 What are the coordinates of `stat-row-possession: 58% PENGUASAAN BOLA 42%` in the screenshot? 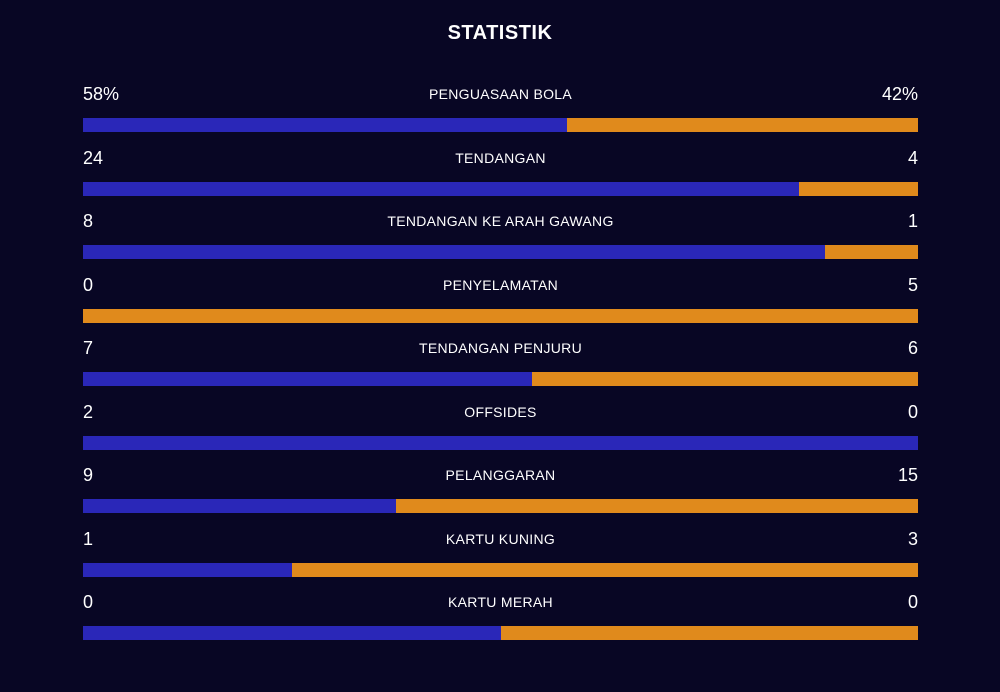 It's located at (500, 110).